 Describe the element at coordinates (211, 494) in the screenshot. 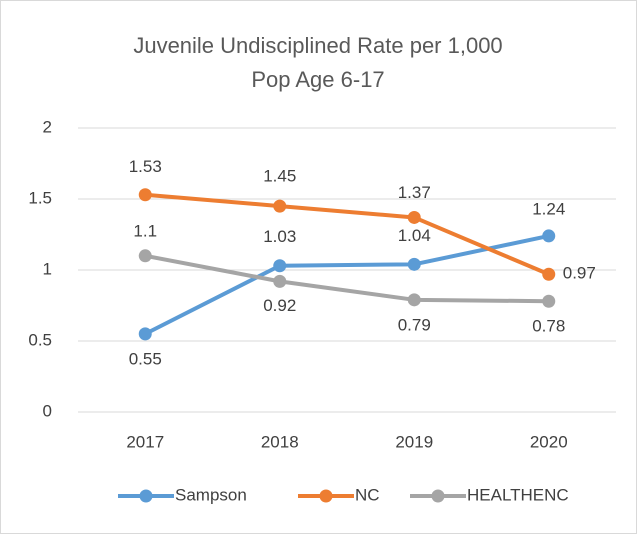

I see `legend-label: Sampson` at that location.